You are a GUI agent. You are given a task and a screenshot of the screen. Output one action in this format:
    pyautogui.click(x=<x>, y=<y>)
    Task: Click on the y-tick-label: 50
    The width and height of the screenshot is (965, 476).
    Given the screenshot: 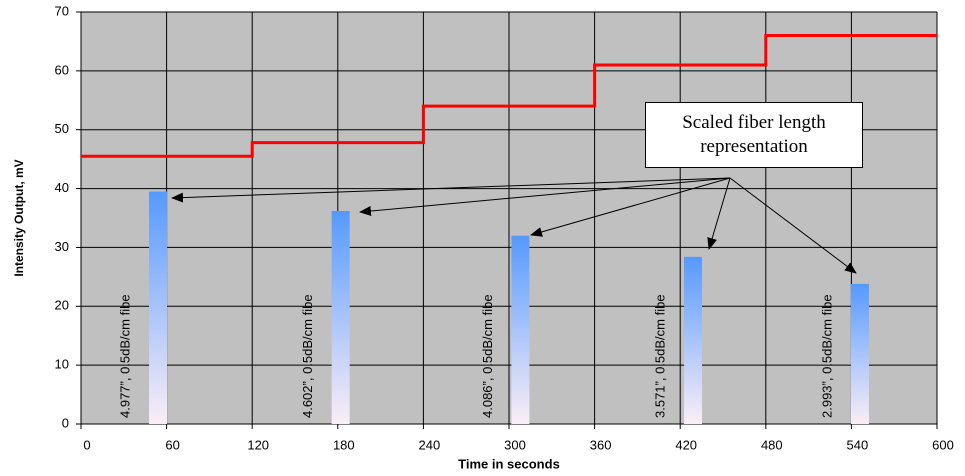 What is the action you would take?
    pyautogui.click(x=62, y=128)
    